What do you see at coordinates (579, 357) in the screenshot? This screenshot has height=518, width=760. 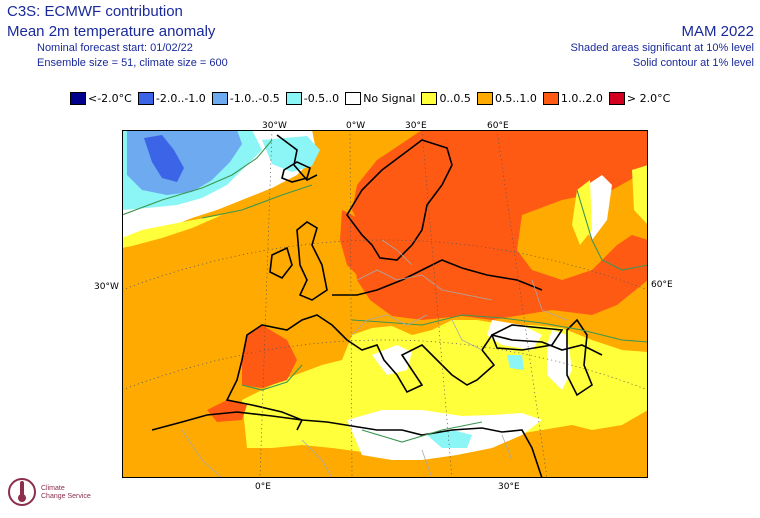 I see `coastline-caspian` at bounding box center [579, 357].